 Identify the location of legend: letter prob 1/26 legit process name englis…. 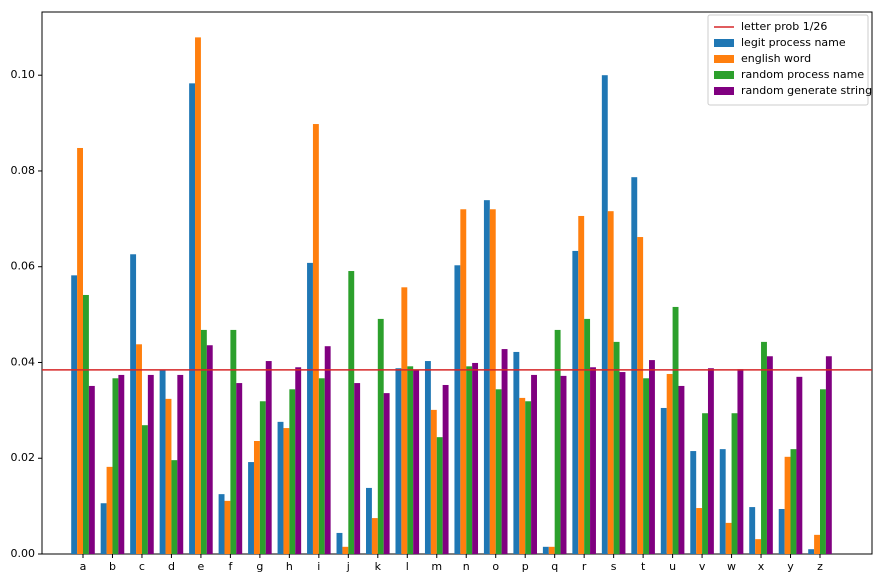
(789, 60).